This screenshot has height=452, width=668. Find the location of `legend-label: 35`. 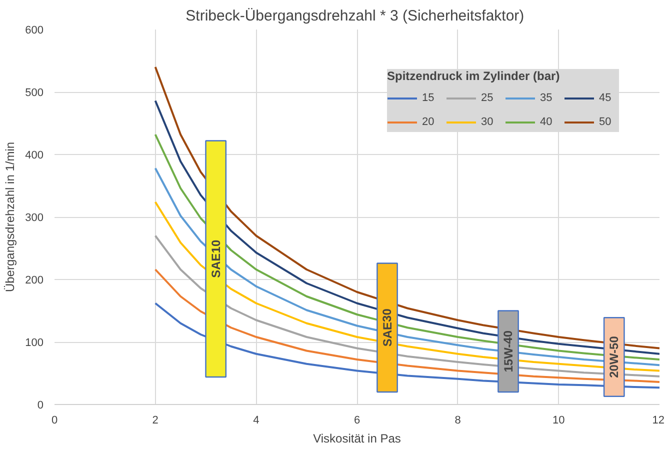

legend-label: 35 is located at coordinates (547, 98).